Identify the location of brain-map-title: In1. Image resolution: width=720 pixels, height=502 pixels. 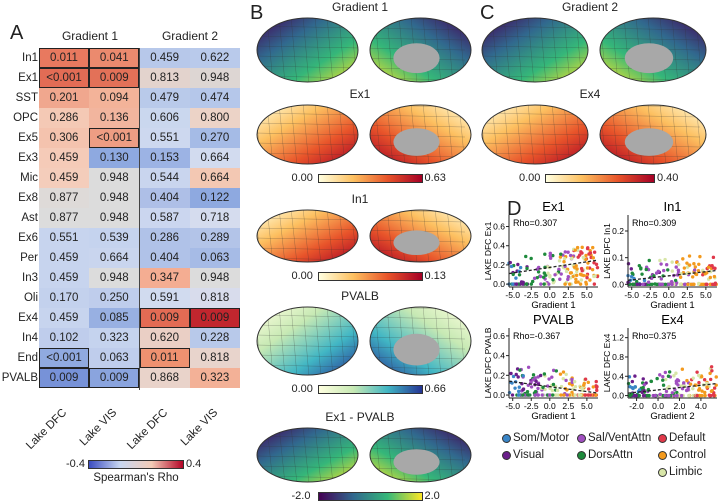
(360, 199).